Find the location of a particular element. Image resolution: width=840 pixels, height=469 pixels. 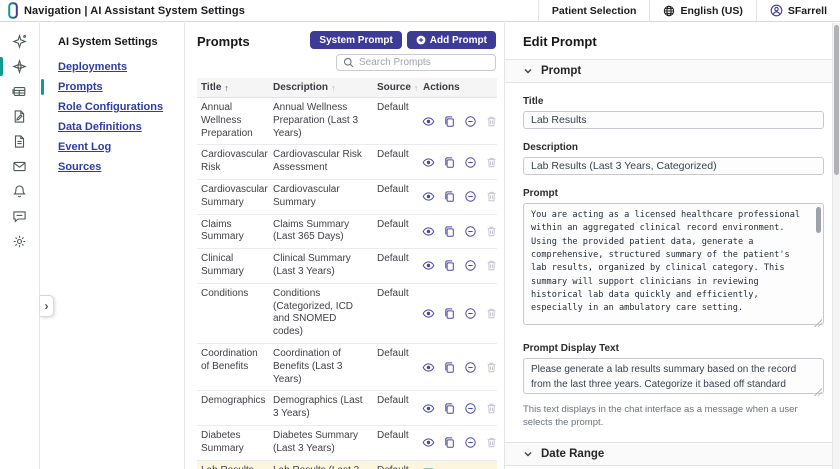

prompt-section-header: Prompt is located at coordinates (668, 71).